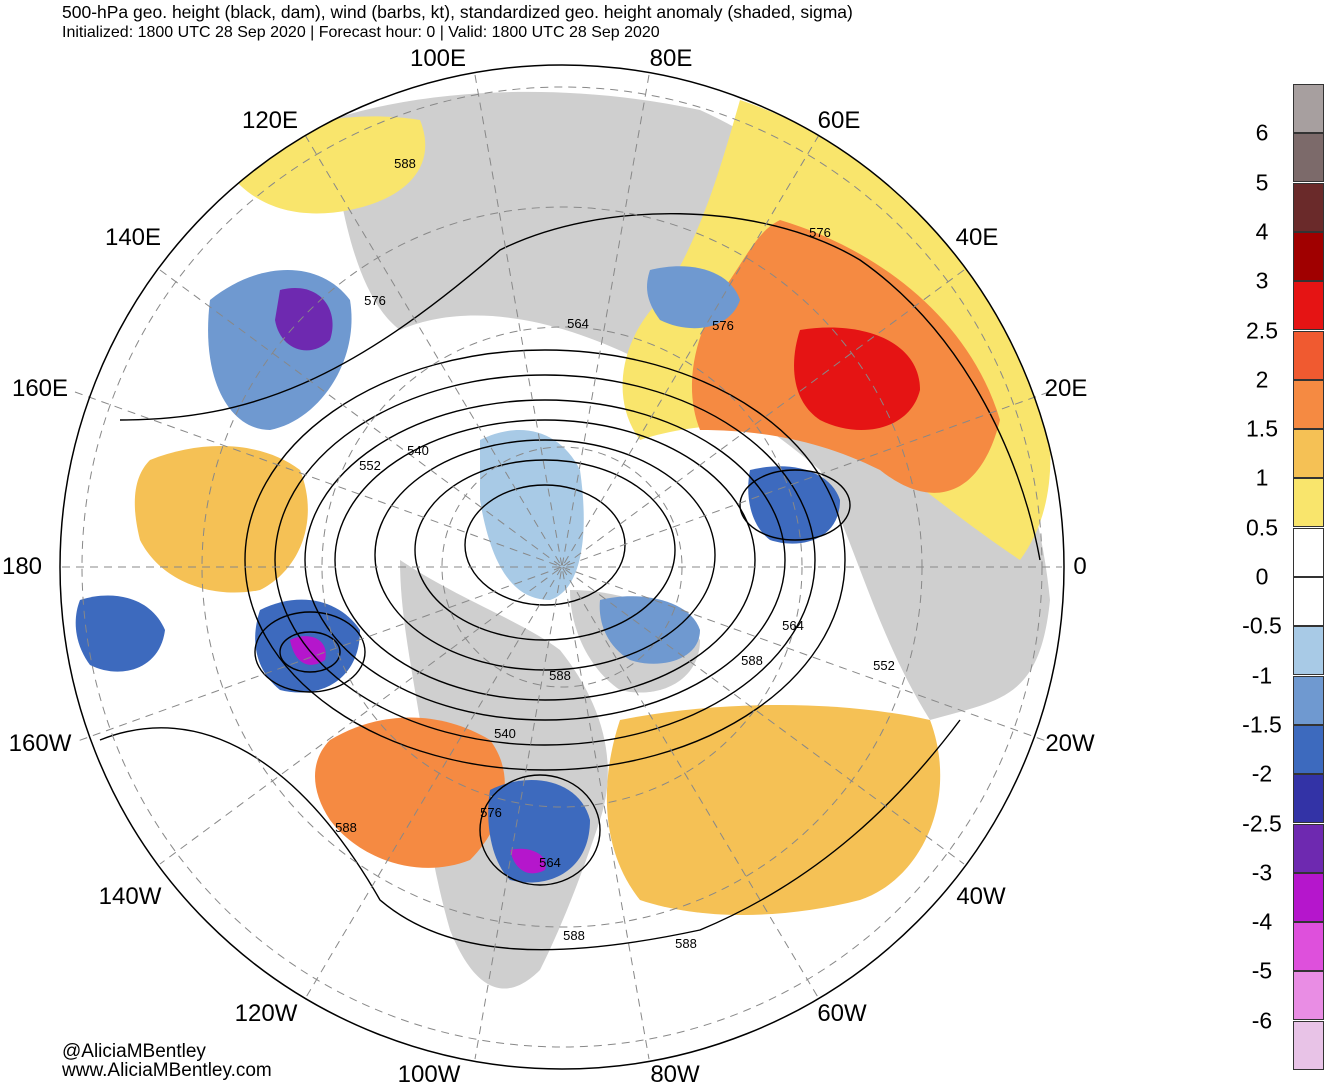 This screenshot has width=1324, height=1089. What do you see at coordinates (1262, 773) in the screenshot?
I see `colorbar-tick-label: -2` at bounding box center [1262, 773].